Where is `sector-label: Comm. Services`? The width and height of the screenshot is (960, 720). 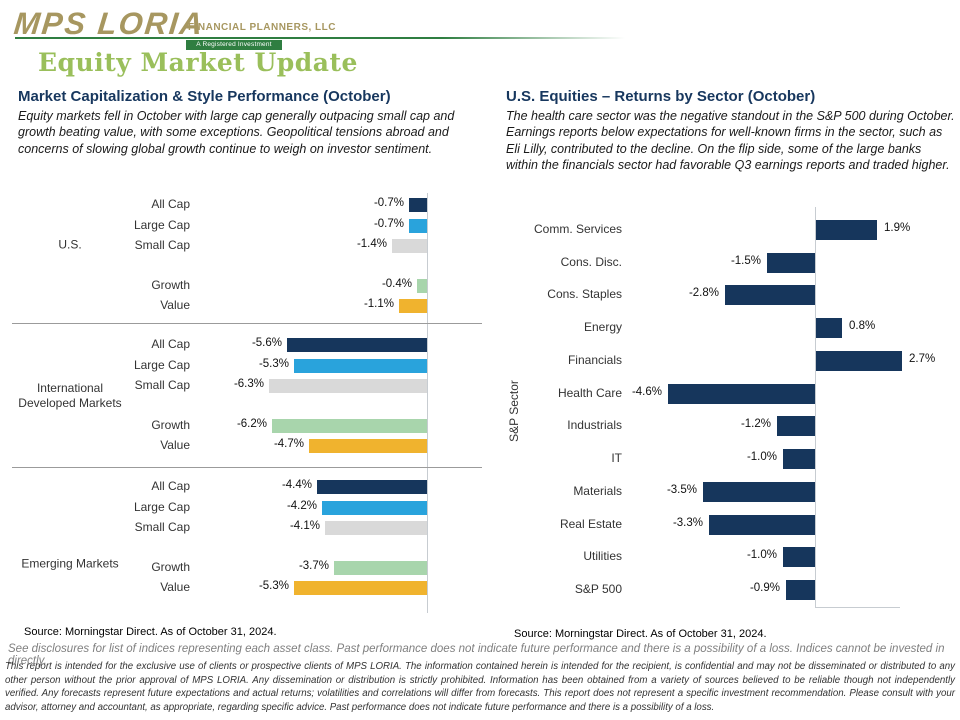 sector-label: Comm. Services is located at coordinates (577, 229).